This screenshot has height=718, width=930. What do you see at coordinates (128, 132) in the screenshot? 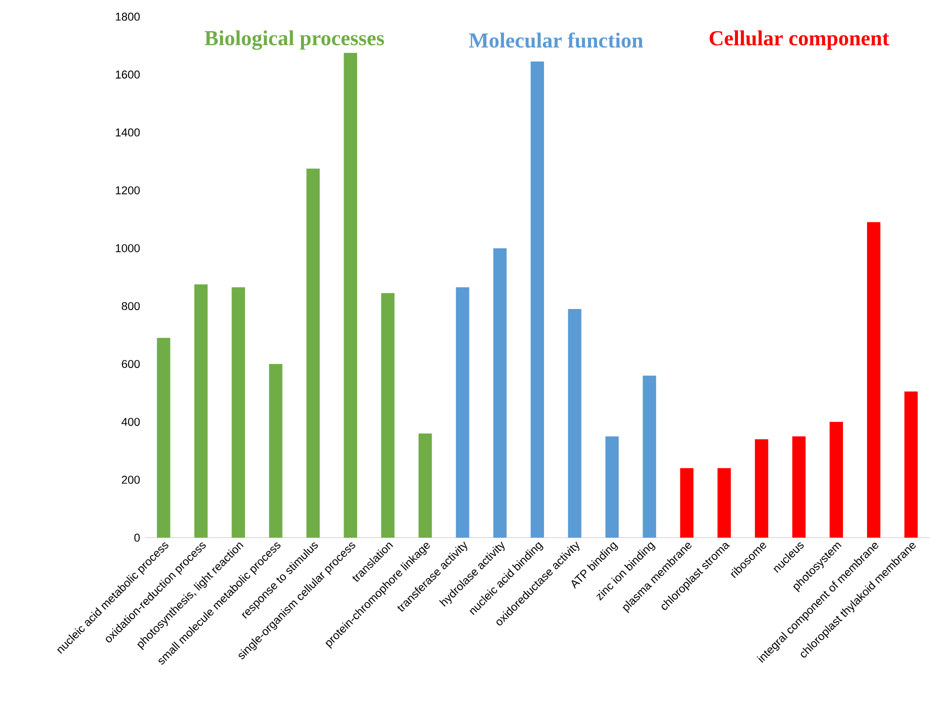
I see `y-tick-label: 1400` at bounding box center [128, 132].